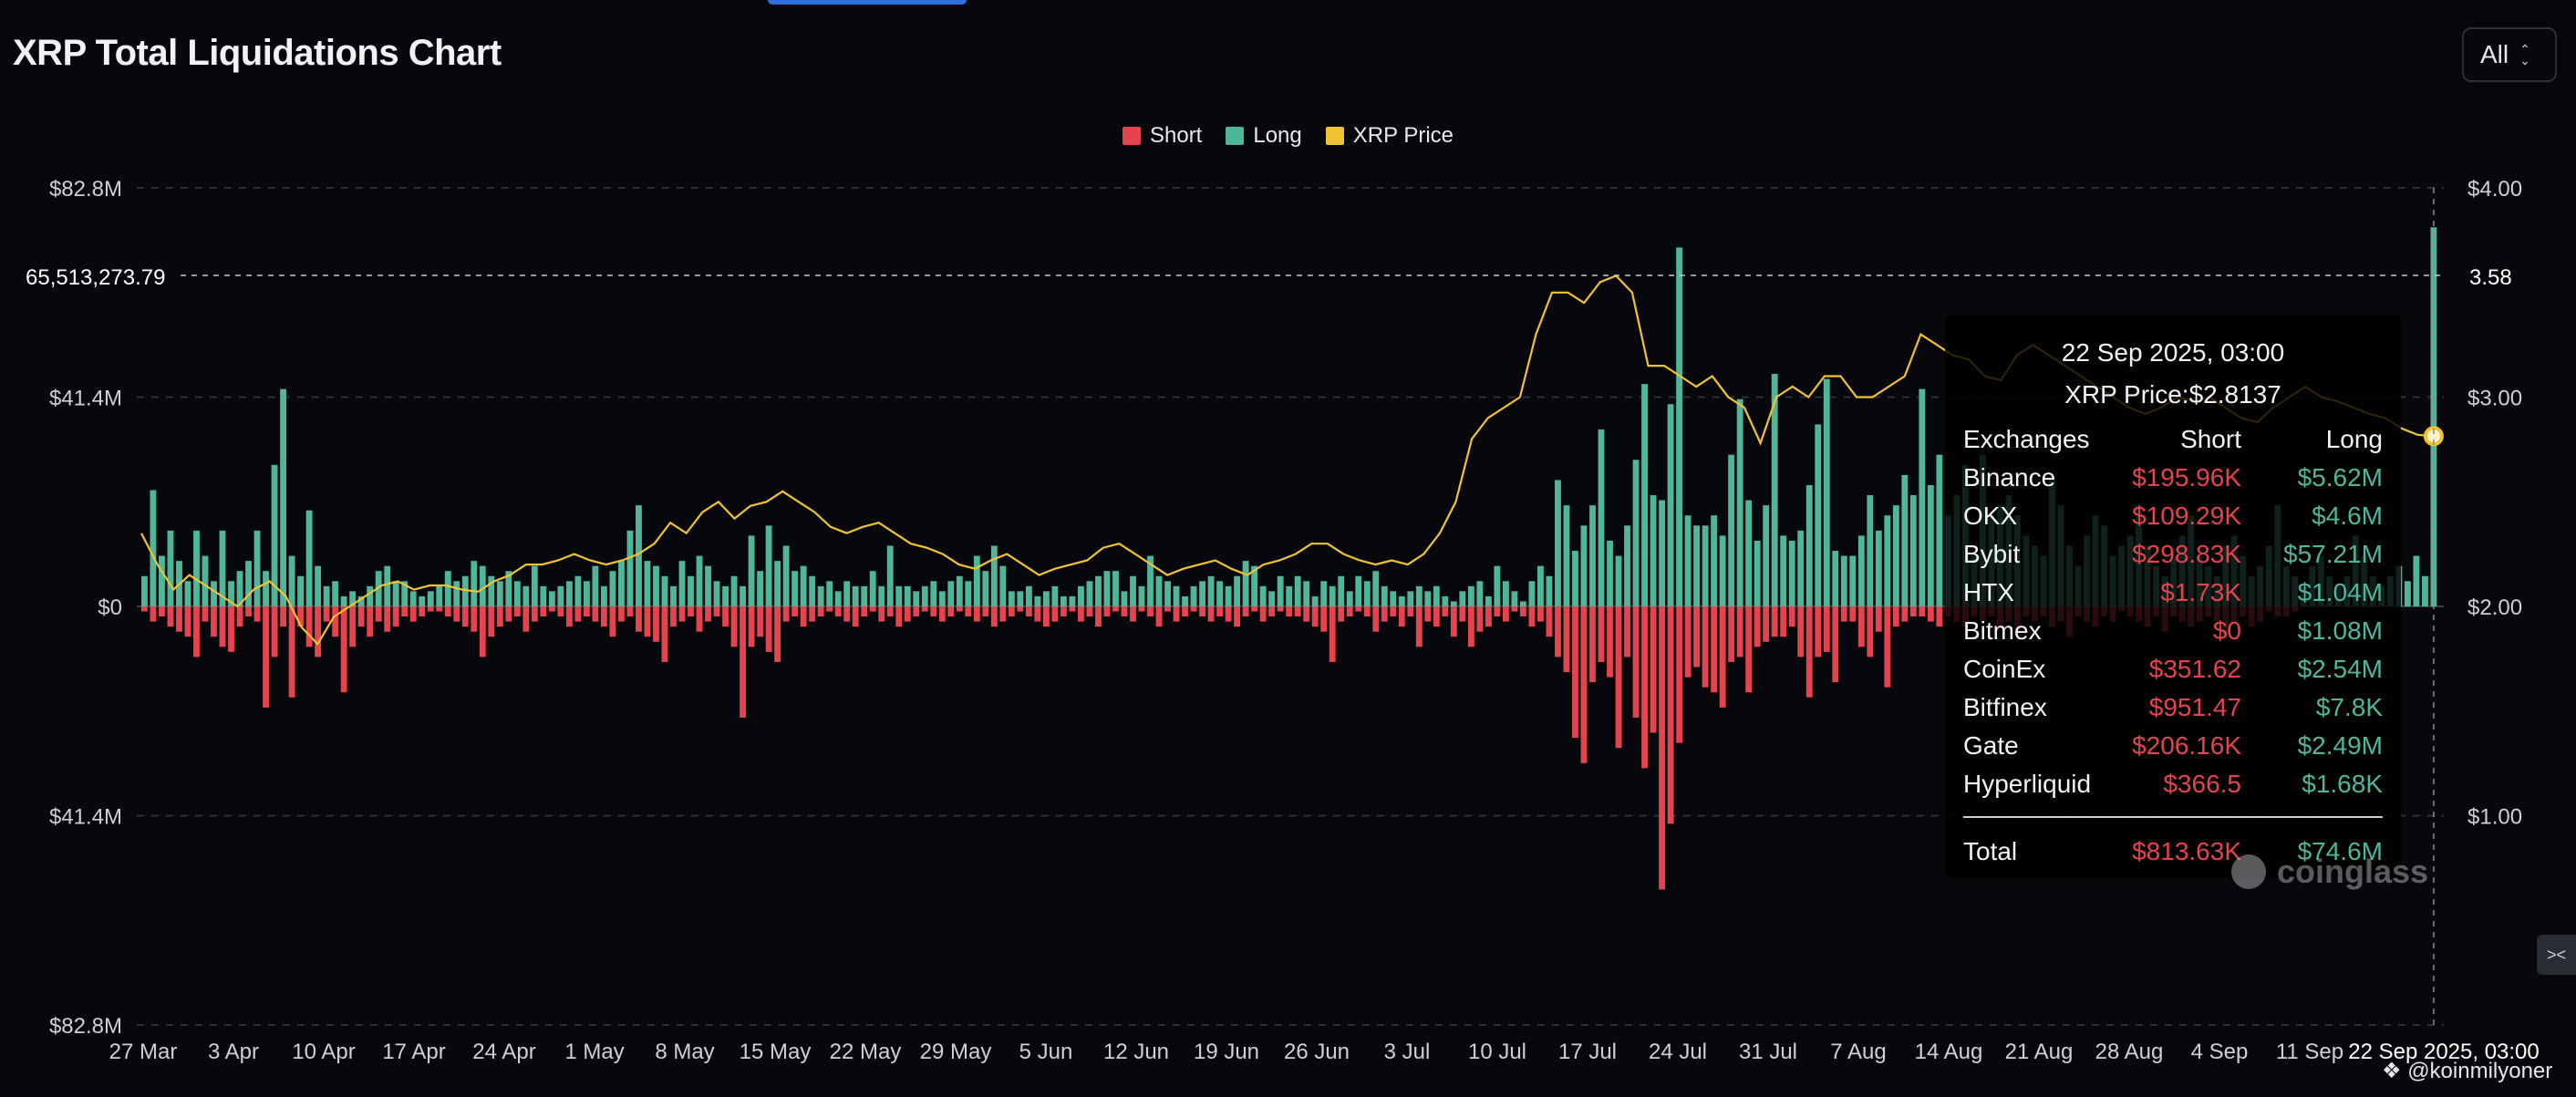 The width and height of the screenshot is (2576, 1097). I want to click on range-select: All ⌃ ⌄, so click(2509, 54).